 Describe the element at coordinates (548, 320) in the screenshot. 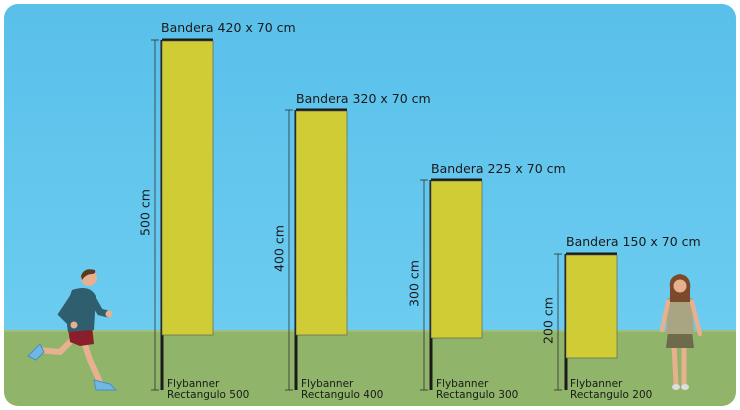

I see `flag-200-height-label: 200 cm` at that location.